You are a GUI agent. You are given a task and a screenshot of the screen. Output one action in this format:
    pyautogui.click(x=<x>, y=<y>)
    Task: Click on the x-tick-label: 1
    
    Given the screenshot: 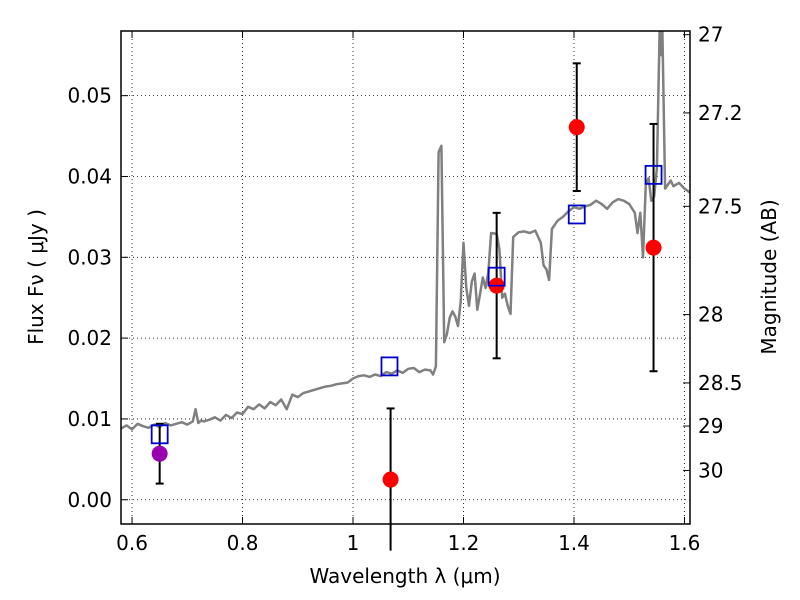 What is the action you would take?
    pyautogui.click(x=353, y=543)
    